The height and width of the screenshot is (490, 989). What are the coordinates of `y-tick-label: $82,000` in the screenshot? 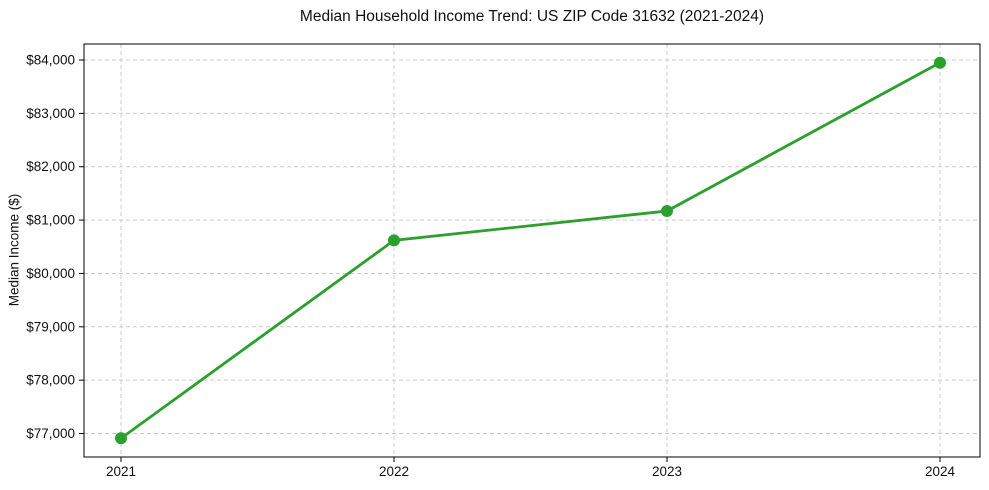 It's located at (50, 166).